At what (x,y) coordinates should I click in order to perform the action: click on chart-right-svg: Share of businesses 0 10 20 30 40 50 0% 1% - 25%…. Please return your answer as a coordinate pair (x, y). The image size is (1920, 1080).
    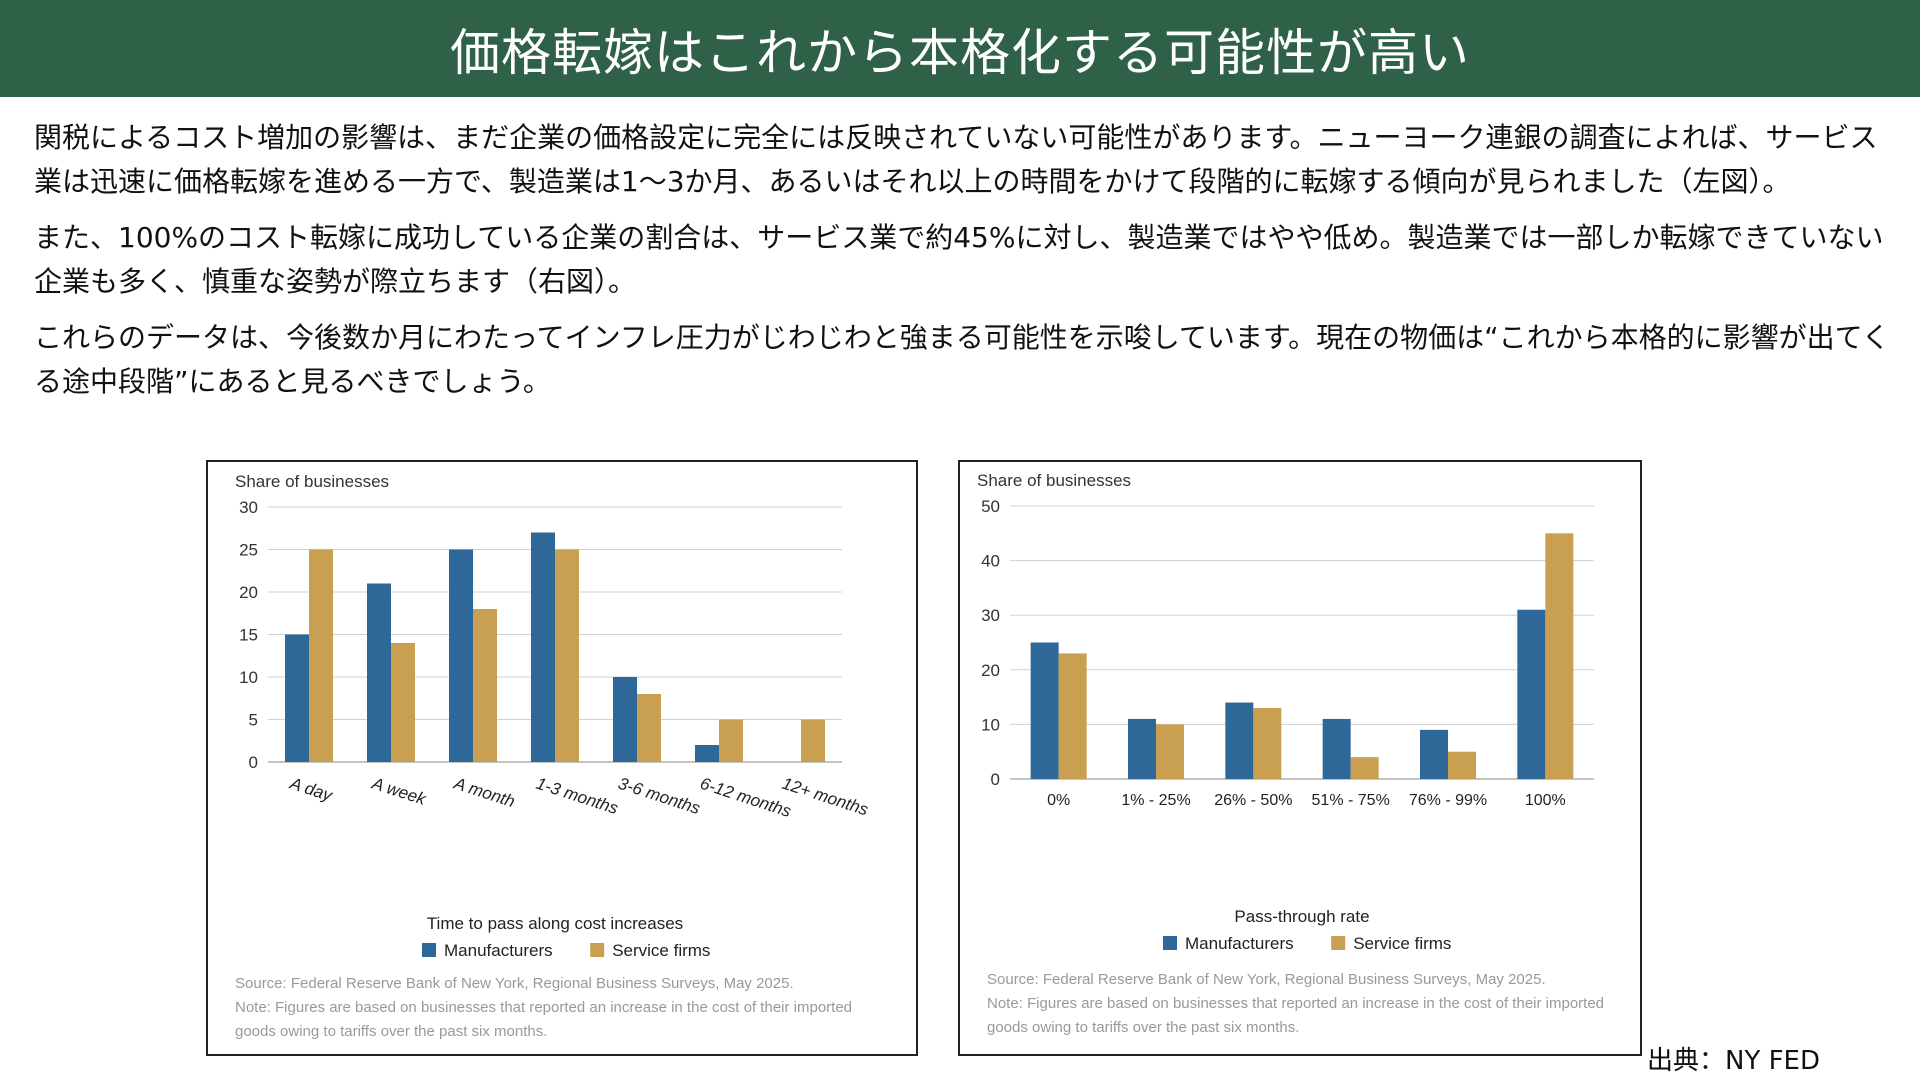
    Looking at the image, I should click on (1285, 712).